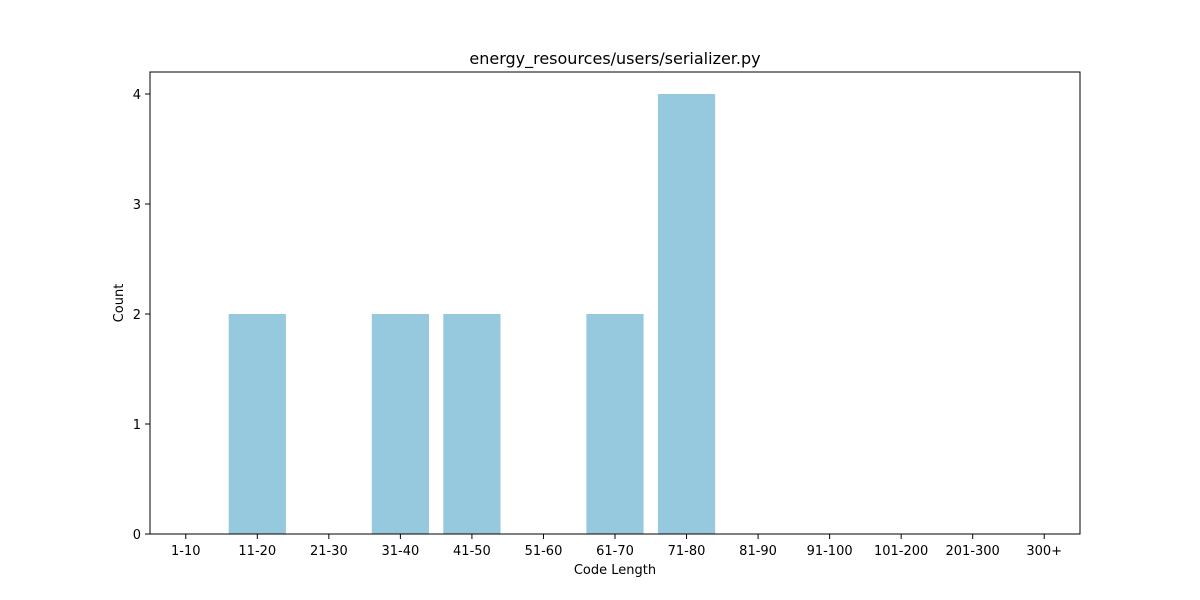  What do you see at coordinates (137, 425) in the screenshot?
I see `y-tick-label: 1` at bounding box center [137, 425].